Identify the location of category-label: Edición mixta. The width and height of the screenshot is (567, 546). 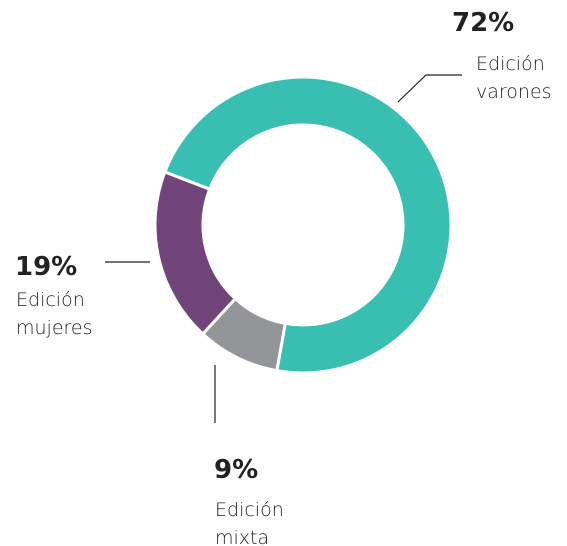
(249, 522).